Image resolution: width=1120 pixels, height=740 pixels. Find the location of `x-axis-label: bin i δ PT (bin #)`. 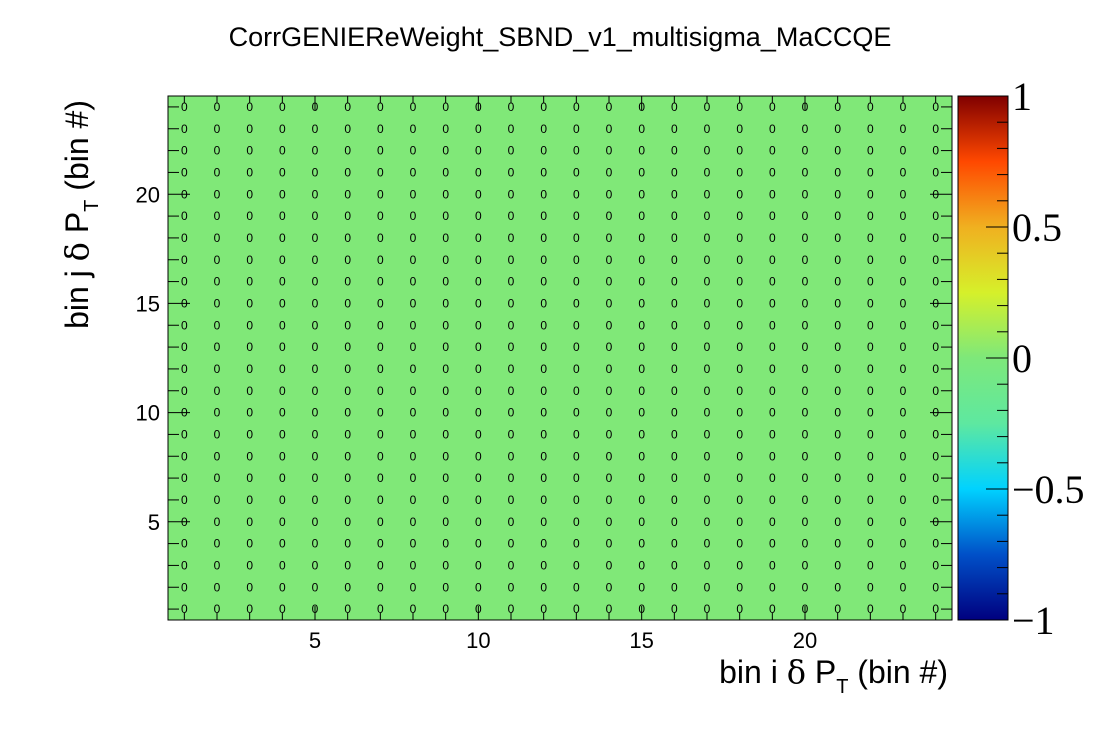

x-axis-label: bin i δ PT (bin #) is located at coordinates (833, 675).